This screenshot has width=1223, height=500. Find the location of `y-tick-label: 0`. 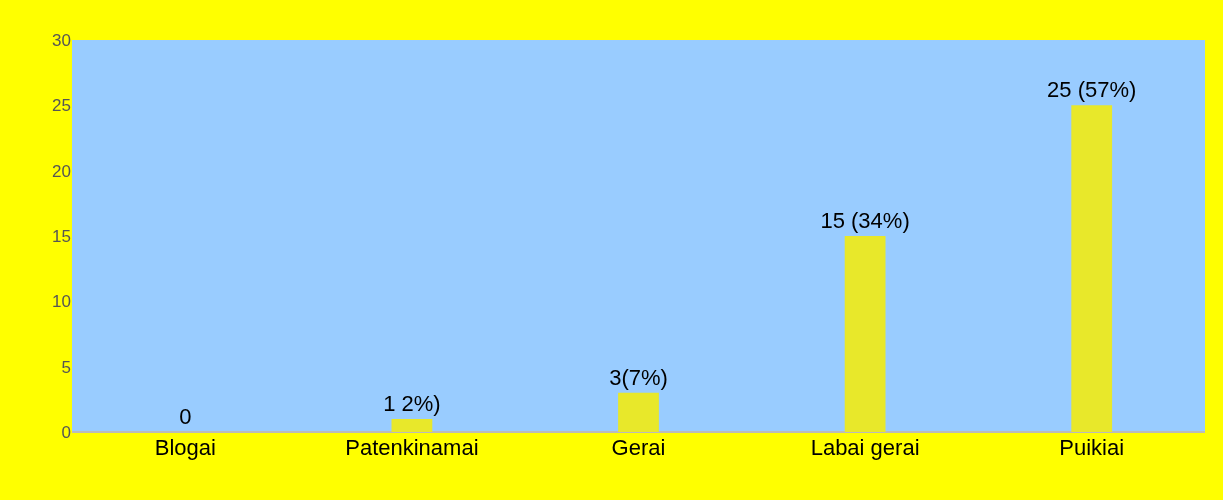

y-tick-label: 0 is located at coordinates (66, 432).